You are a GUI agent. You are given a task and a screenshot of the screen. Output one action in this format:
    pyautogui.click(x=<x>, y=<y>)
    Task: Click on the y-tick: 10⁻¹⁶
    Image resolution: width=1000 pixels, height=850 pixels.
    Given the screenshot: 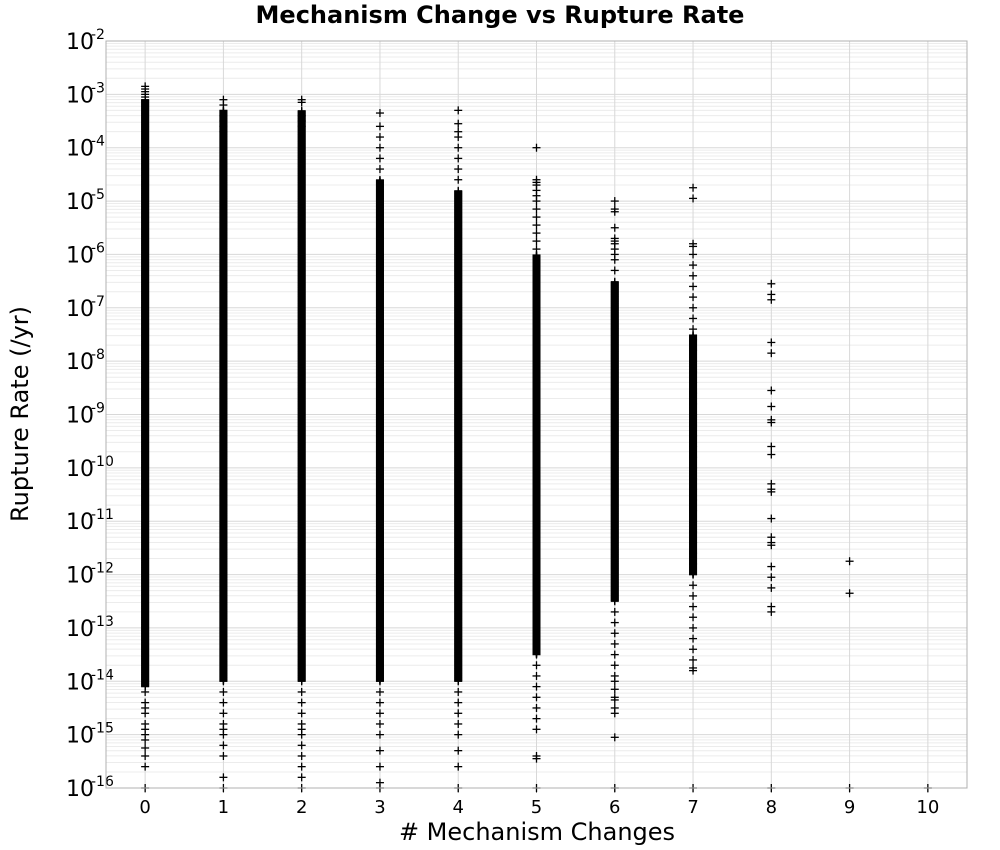 What is the action you would take?
    pyautogui.click(x=90, y=788)
    